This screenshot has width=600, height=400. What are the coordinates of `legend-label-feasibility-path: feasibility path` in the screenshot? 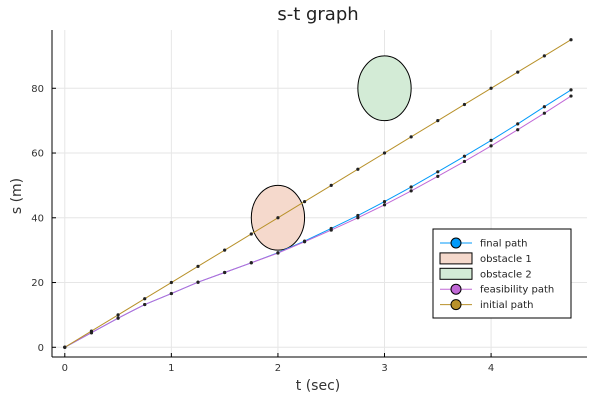 It's located at (517, 290).